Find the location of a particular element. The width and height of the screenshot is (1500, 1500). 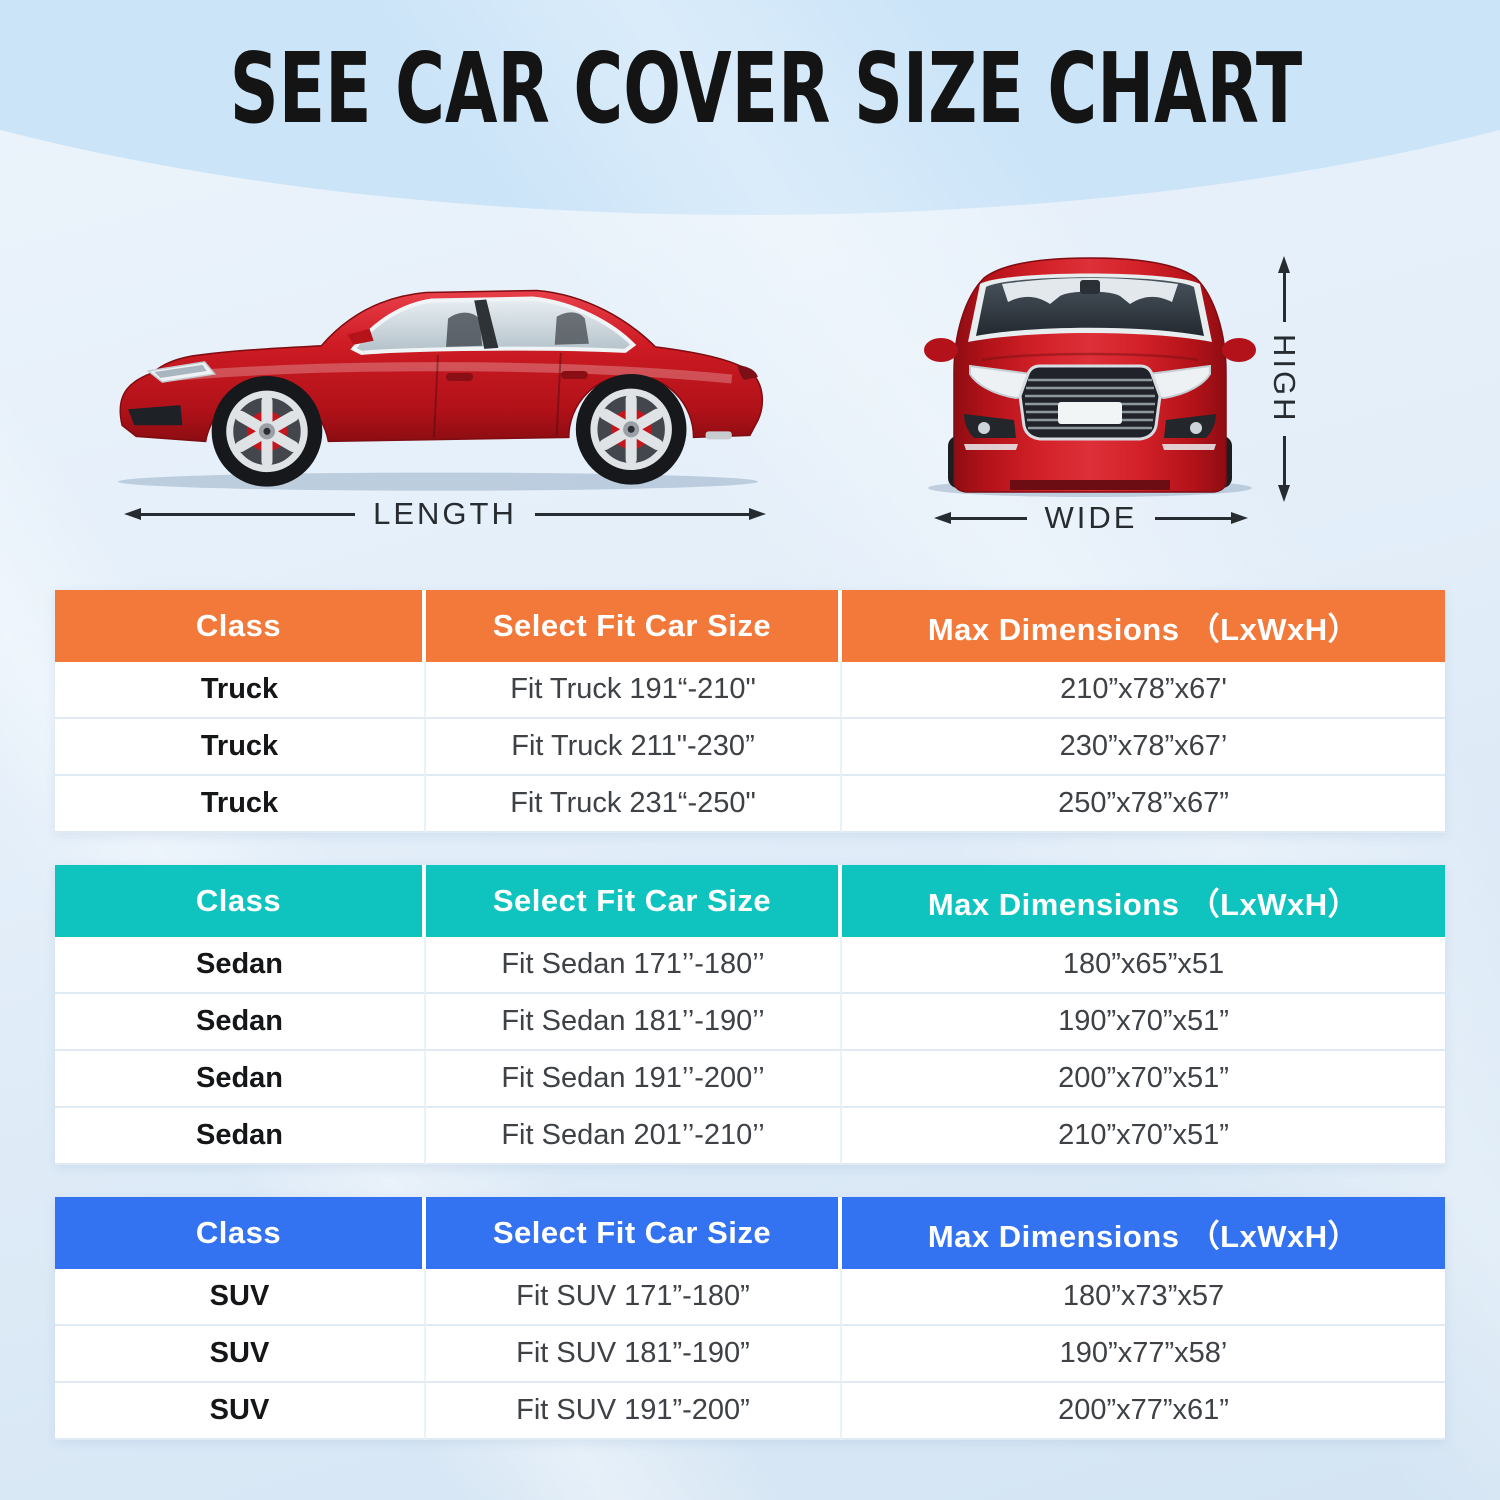

wide-label: WIDE is located at coordinates (1091, 517).